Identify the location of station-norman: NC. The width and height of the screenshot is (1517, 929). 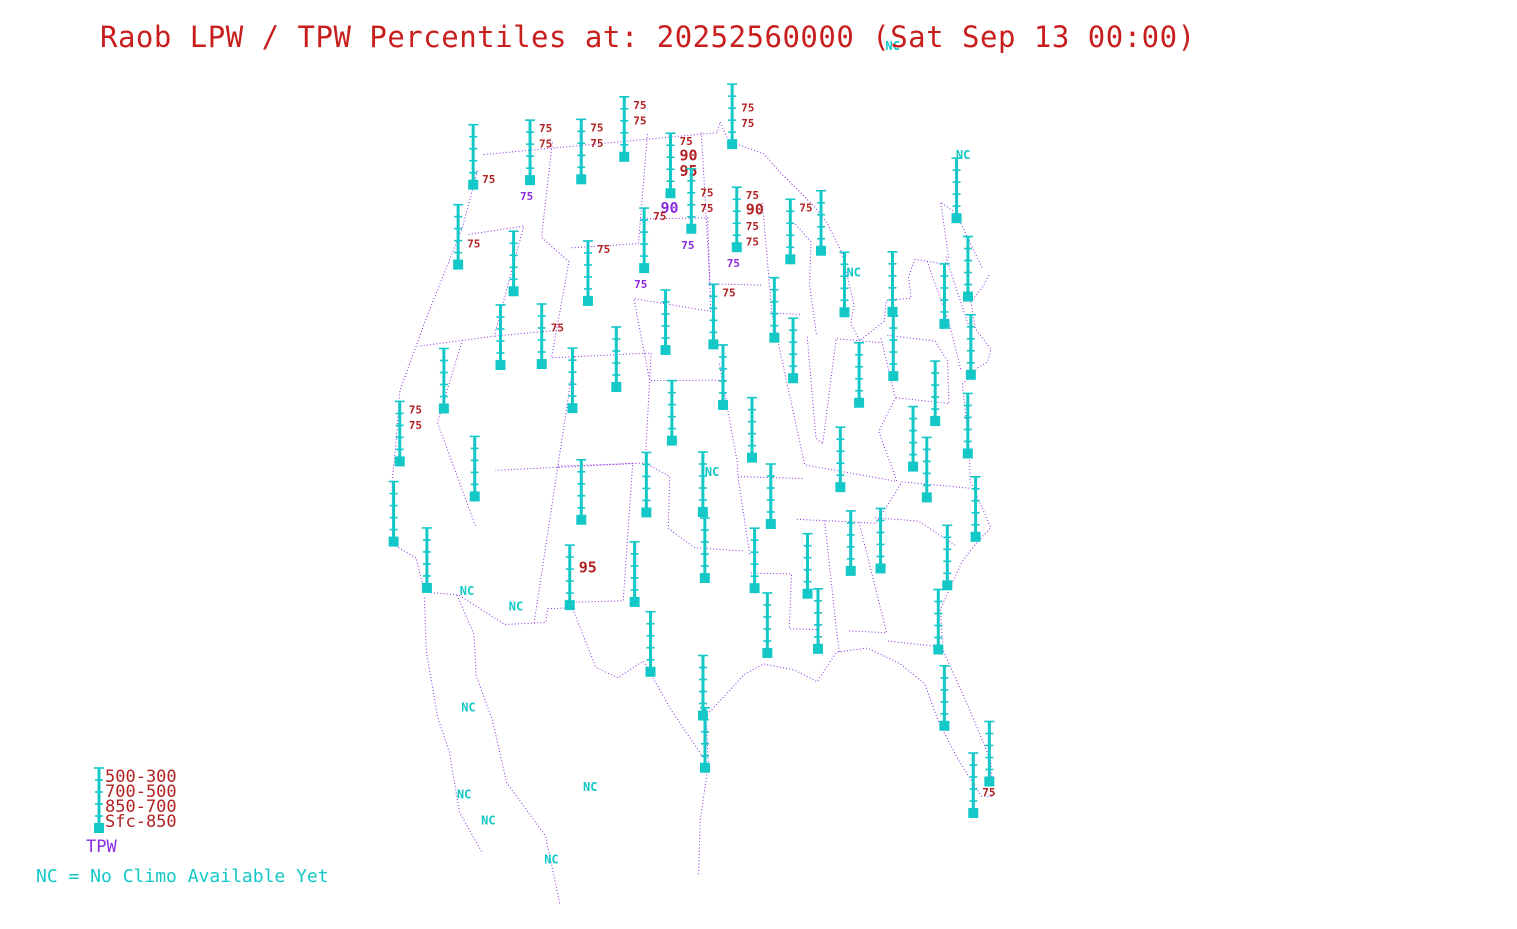
(708, 484).